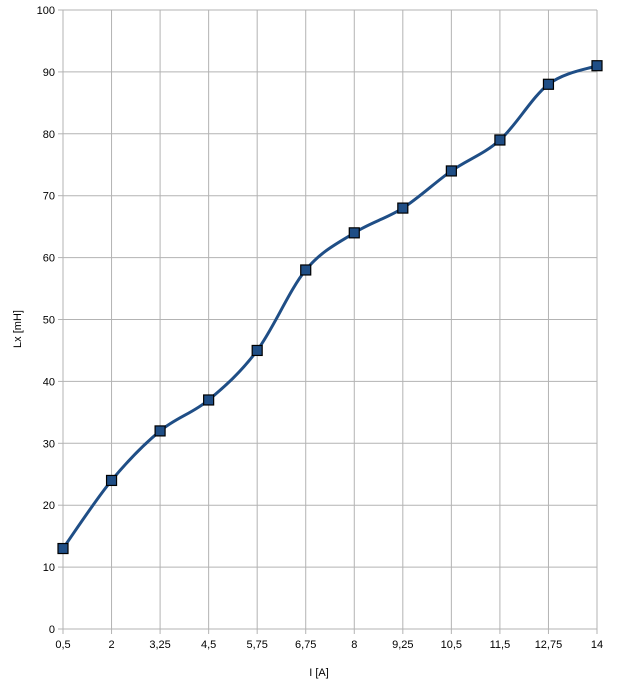  Describe the element at coordinates (500, 645) in the screenshot. I see `x-tick-label: 11,5` at that location.